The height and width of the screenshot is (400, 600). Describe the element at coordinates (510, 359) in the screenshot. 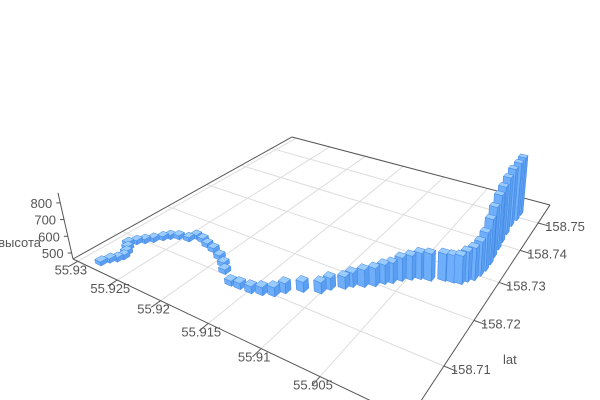

I see `y-axis-name: lat` at that location.